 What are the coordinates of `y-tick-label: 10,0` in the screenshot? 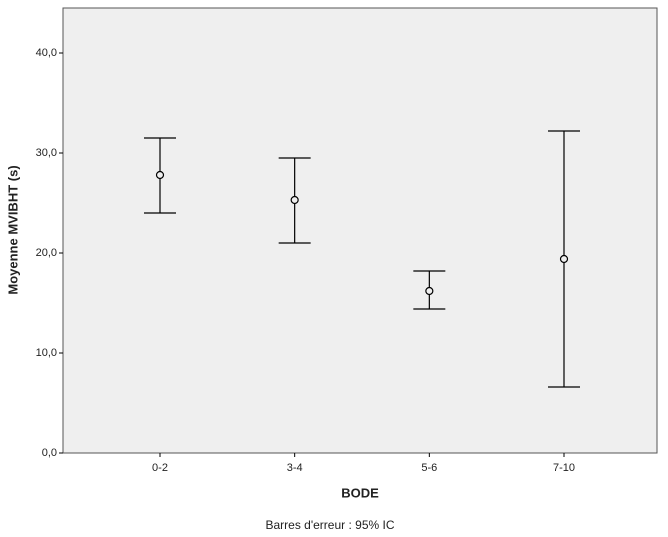 It's located at (46, 353).